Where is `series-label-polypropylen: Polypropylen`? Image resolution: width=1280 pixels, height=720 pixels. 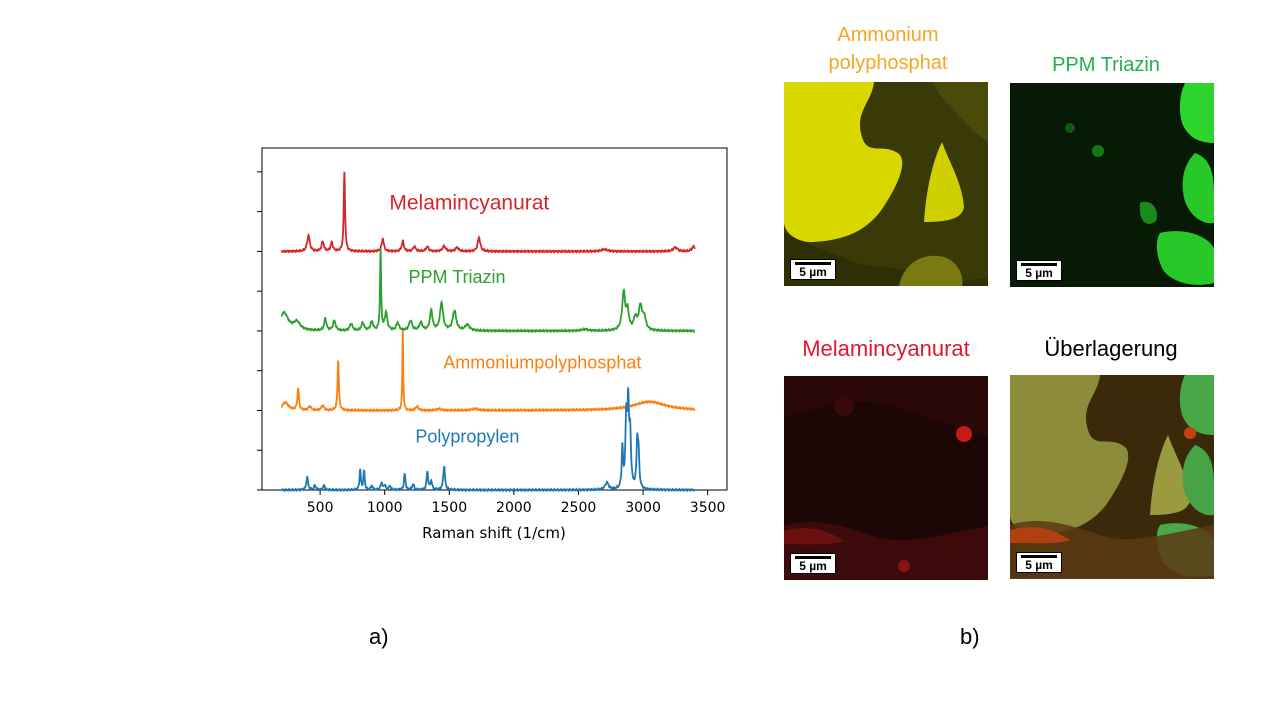
series-label-polypropylen: Polypropylen is located at coordinates (467, 436).